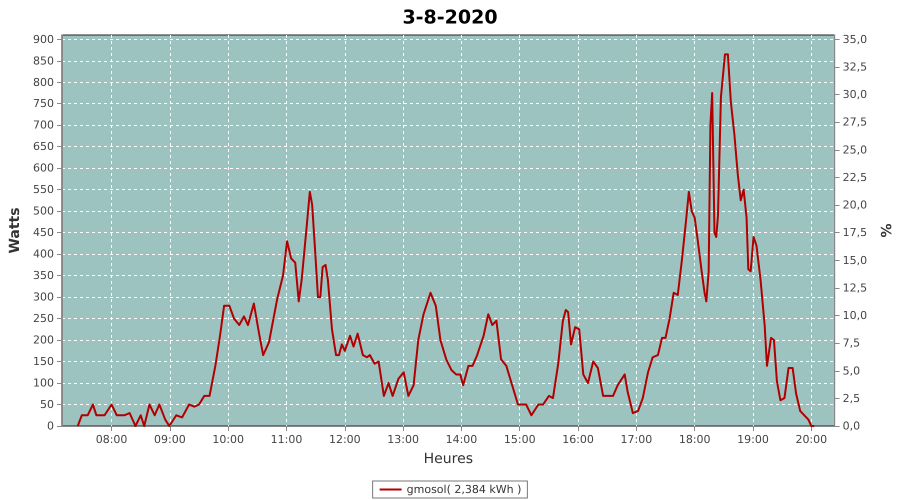  What do you see at coordinates (578, 439) in the screenshot?
I see `x-tick-label: 16:00` at bounding box center [578, 439].